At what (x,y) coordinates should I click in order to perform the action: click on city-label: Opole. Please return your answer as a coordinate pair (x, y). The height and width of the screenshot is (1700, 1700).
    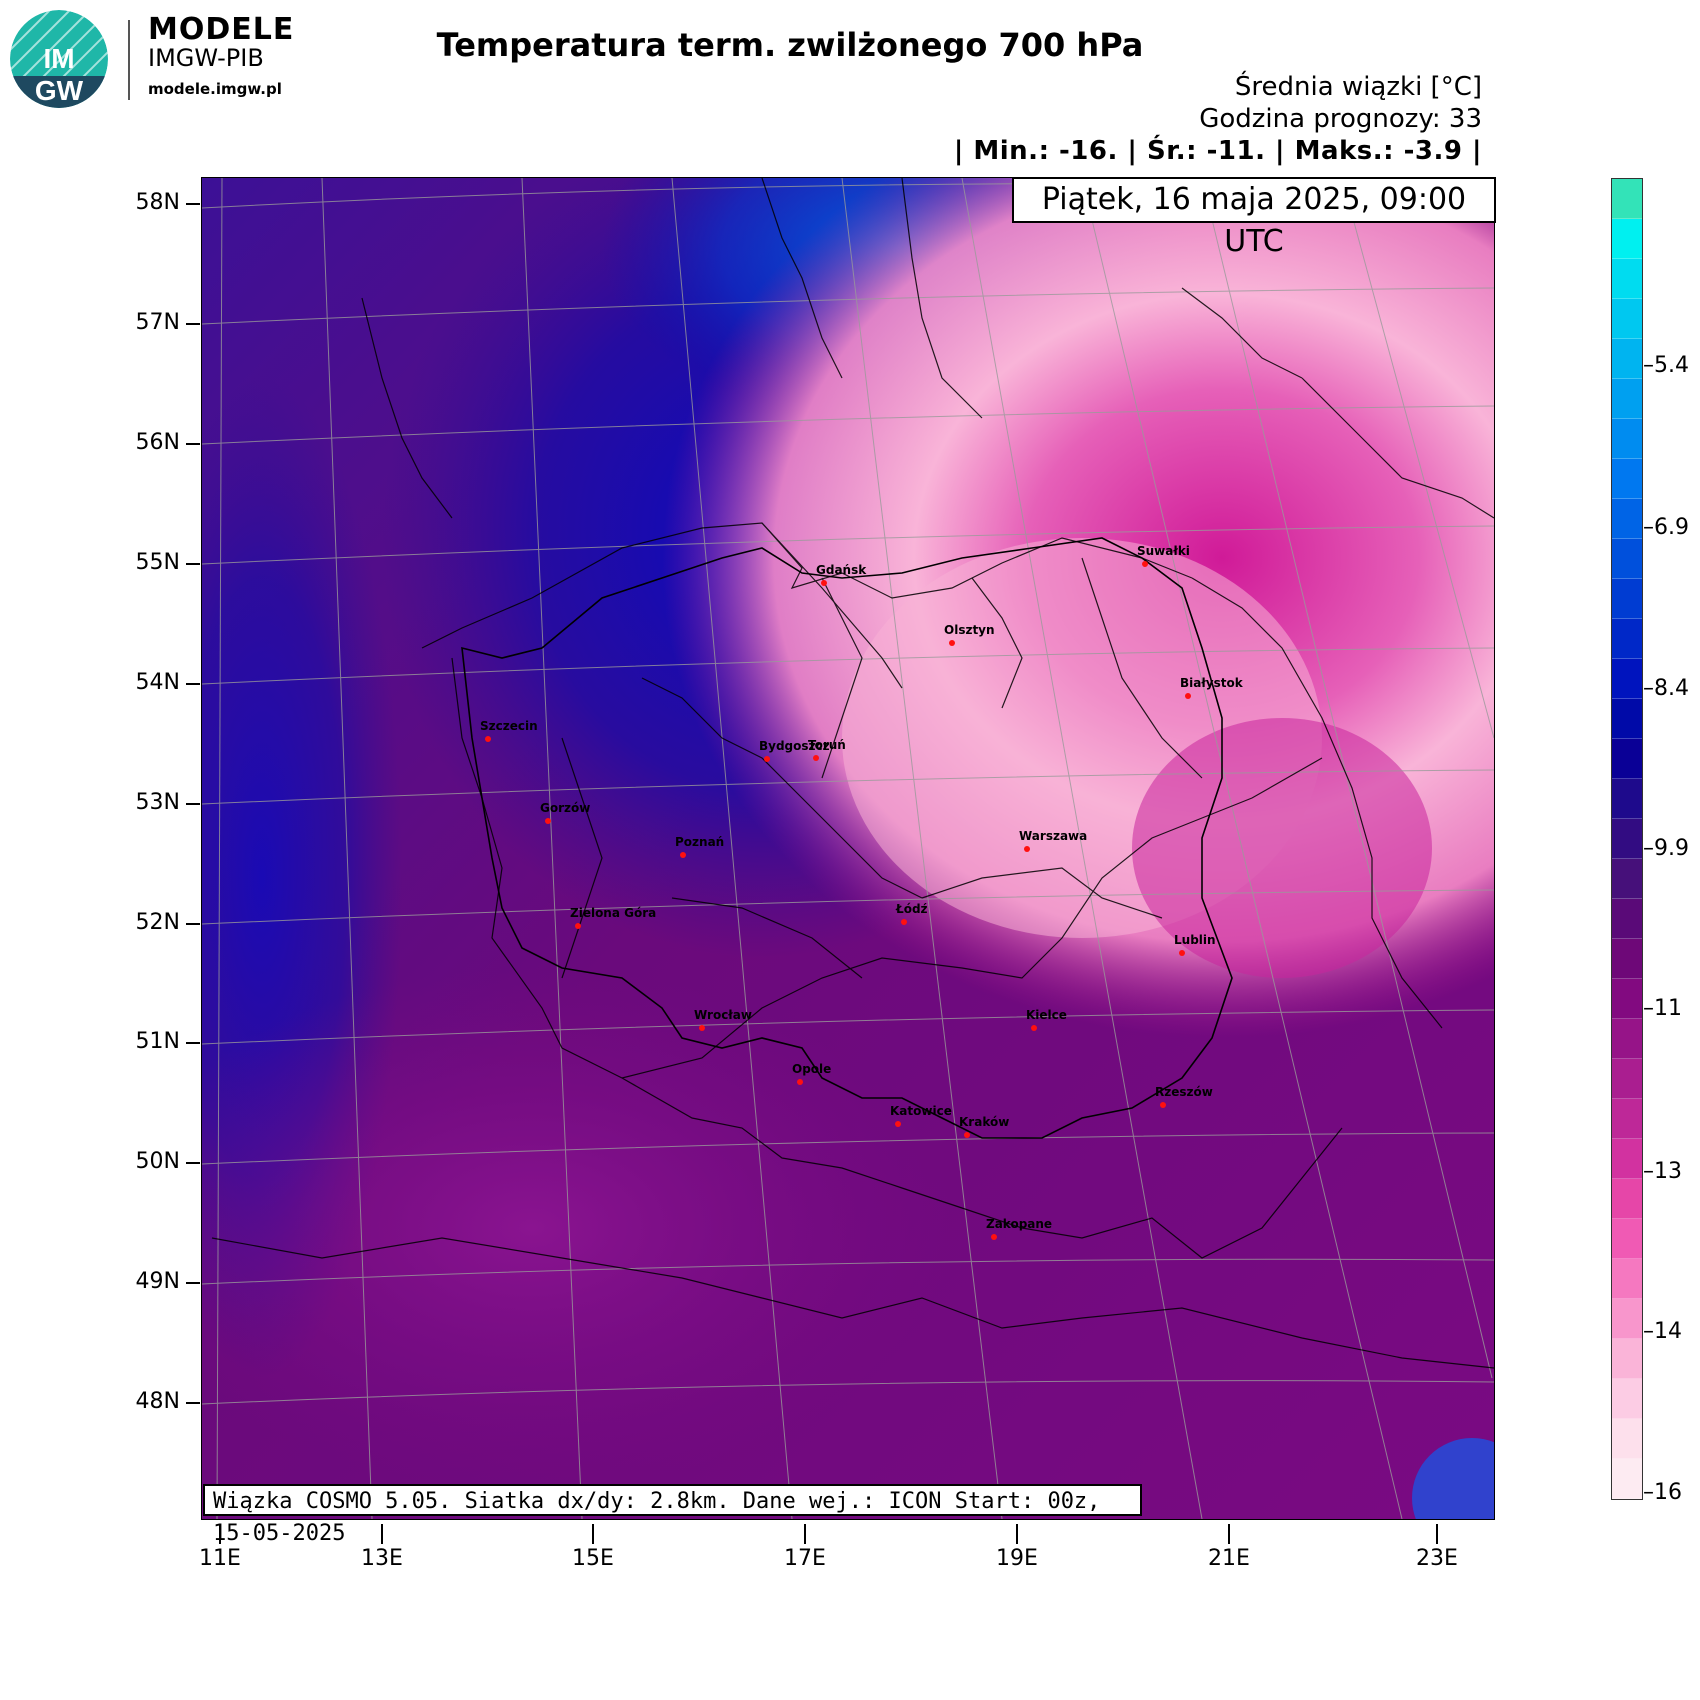
    Looking at the image, I should click on (812, 1069).